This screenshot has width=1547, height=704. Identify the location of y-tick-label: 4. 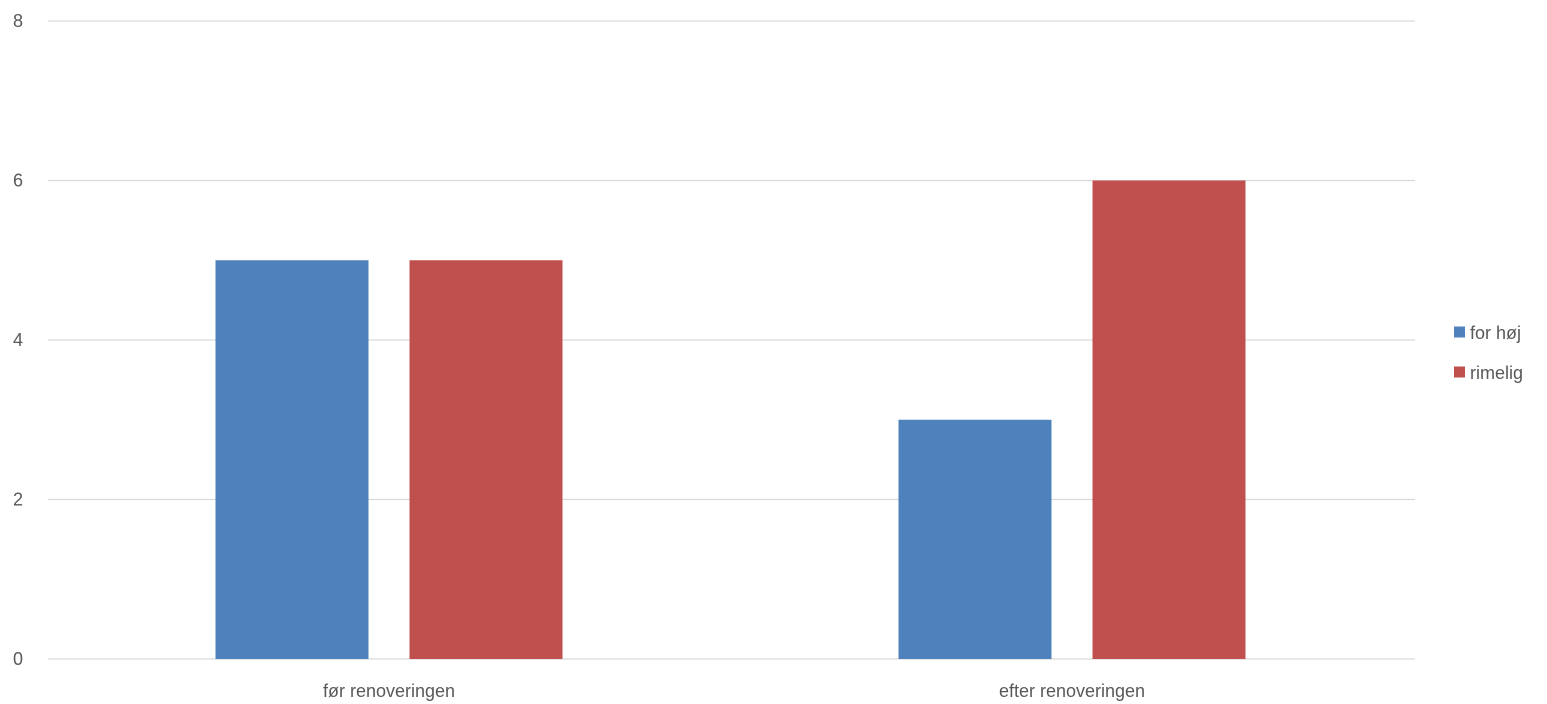
(18, 340).